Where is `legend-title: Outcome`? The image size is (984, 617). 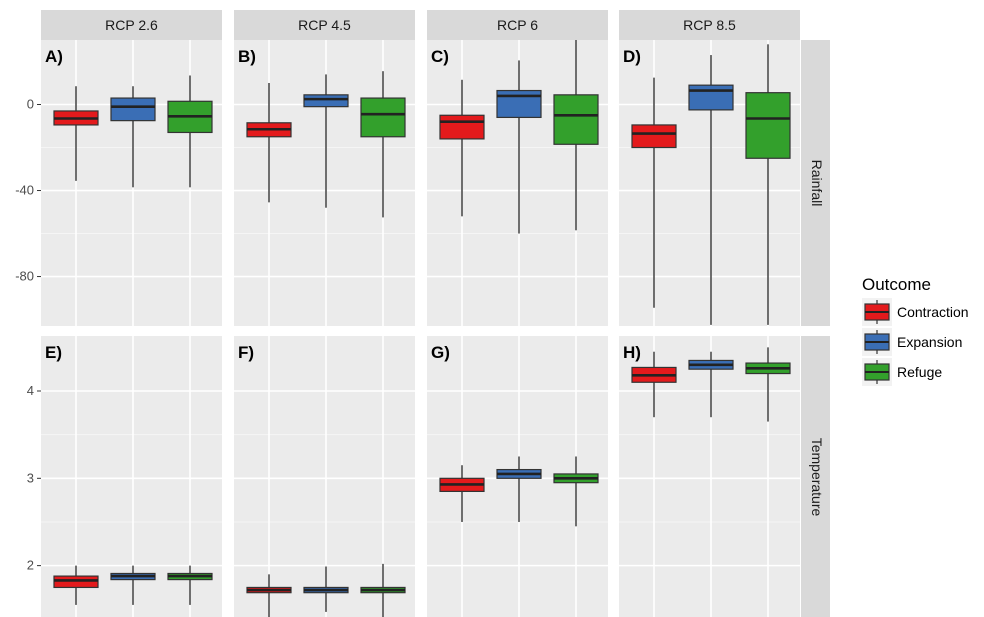 legend-title: Outcome is located at coordinates (896, 284).